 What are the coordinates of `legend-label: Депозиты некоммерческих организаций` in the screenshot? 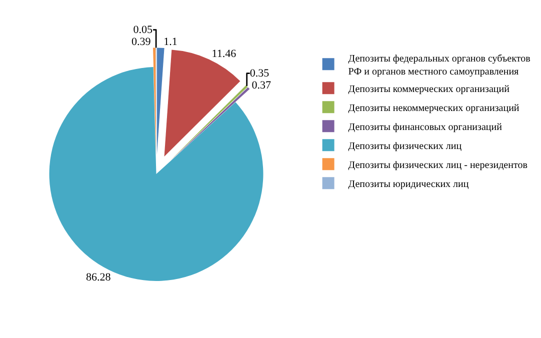 It's located at (434, 108).